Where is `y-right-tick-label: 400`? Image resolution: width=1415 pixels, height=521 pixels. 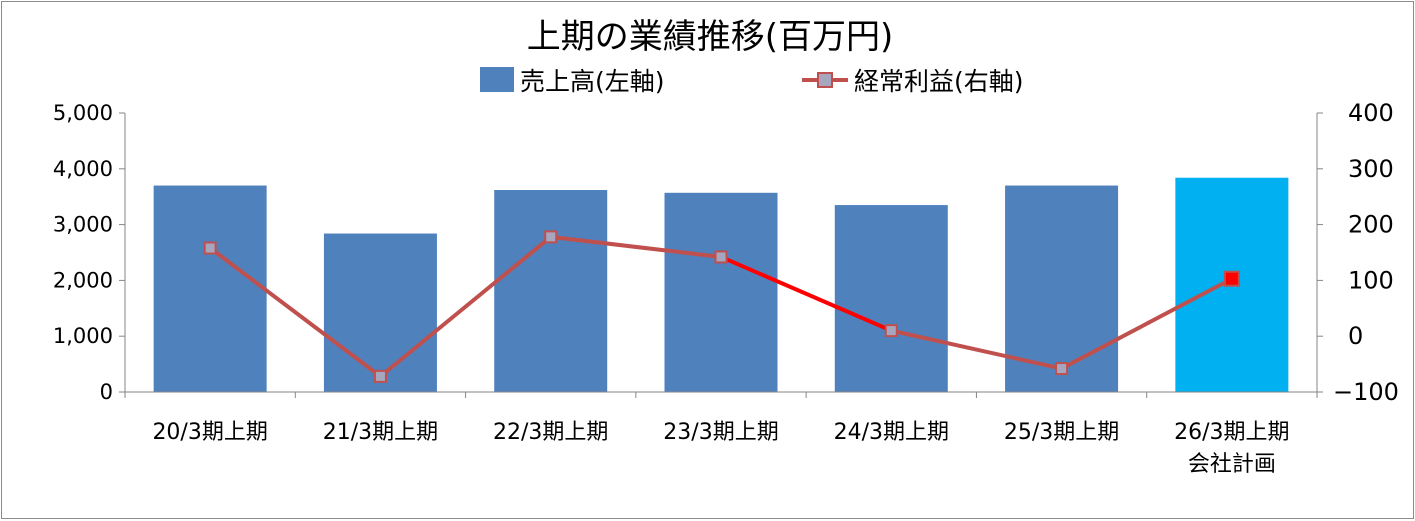
y-right-tick-label: 400 is located at coordinates (1371, 113).